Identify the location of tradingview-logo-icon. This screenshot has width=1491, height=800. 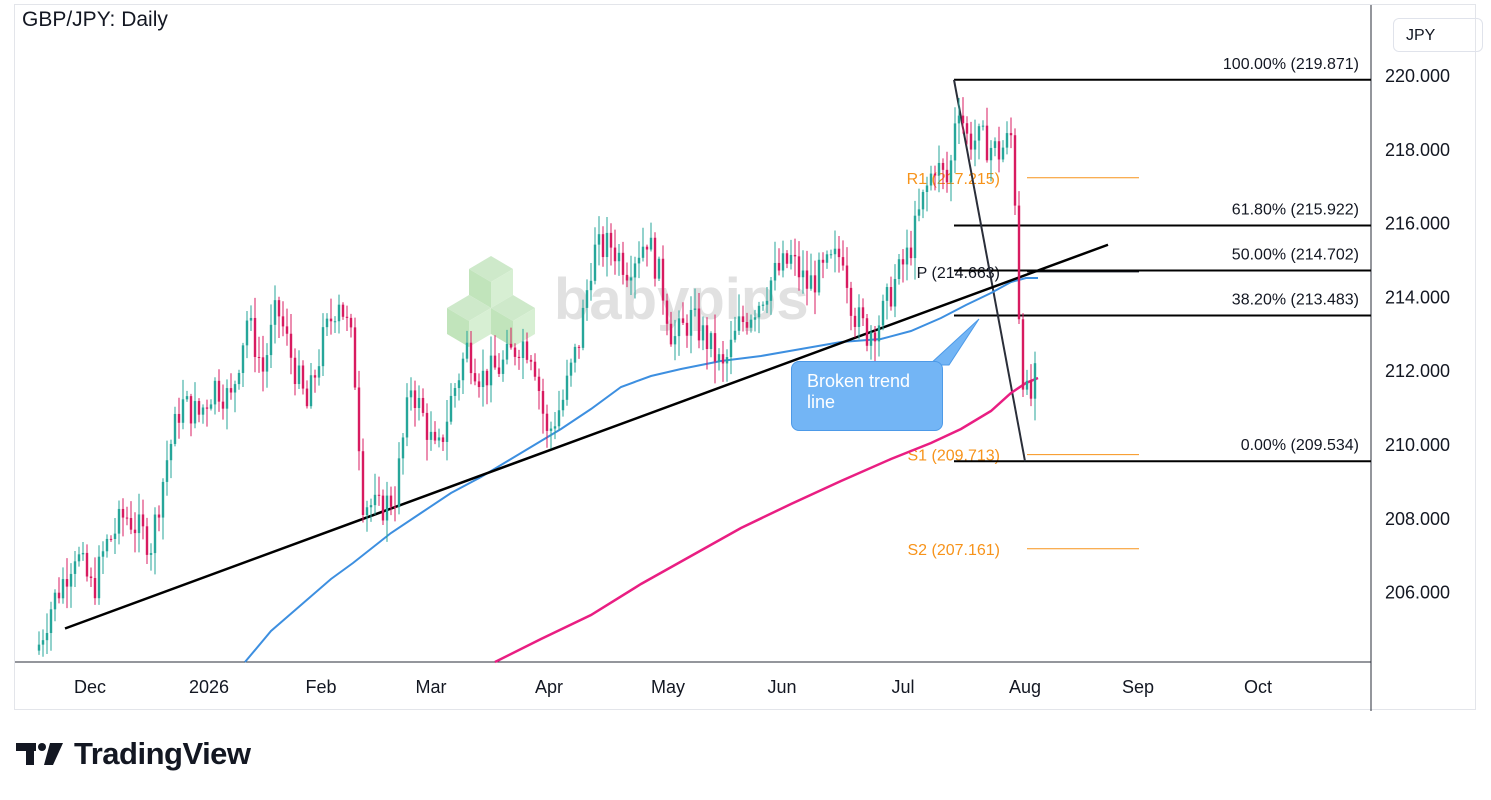
(39, 754).